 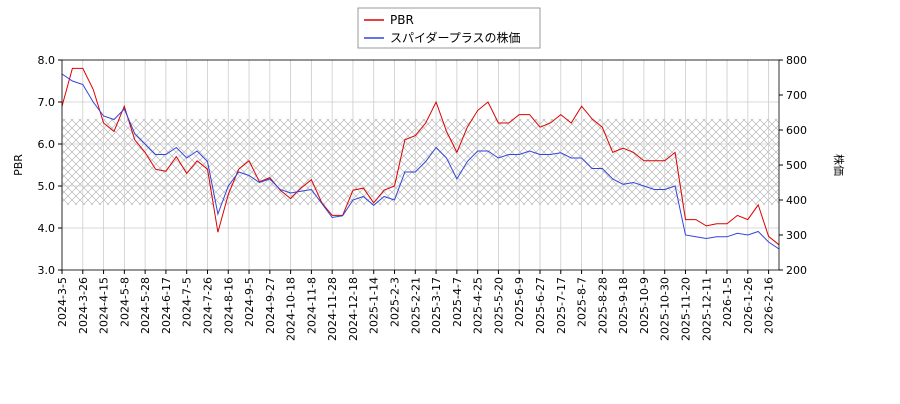 I want to click on legend: PBR スパイダープラスの株価, so click(x=449, y=28).